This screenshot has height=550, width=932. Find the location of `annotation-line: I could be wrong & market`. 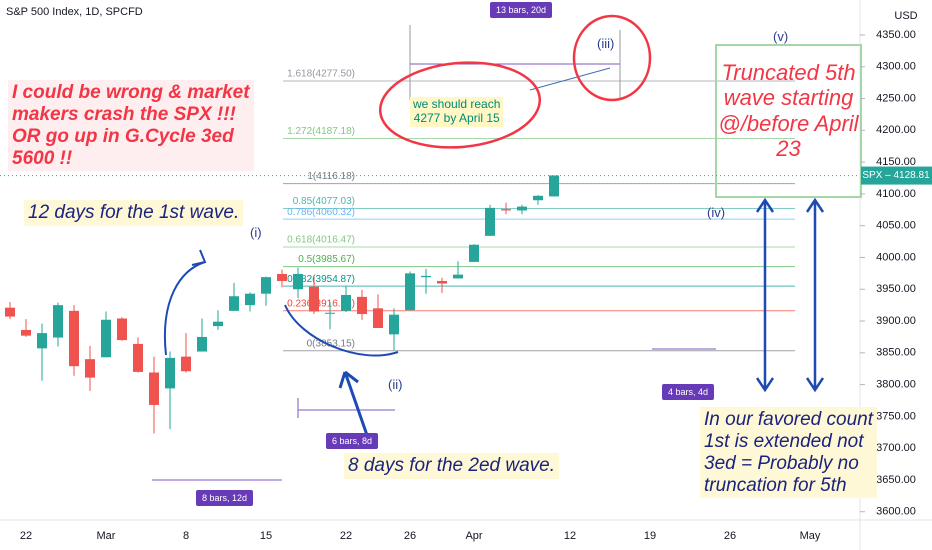

annotation-line: I could be wrong & market is located at coordinates (131, 92).